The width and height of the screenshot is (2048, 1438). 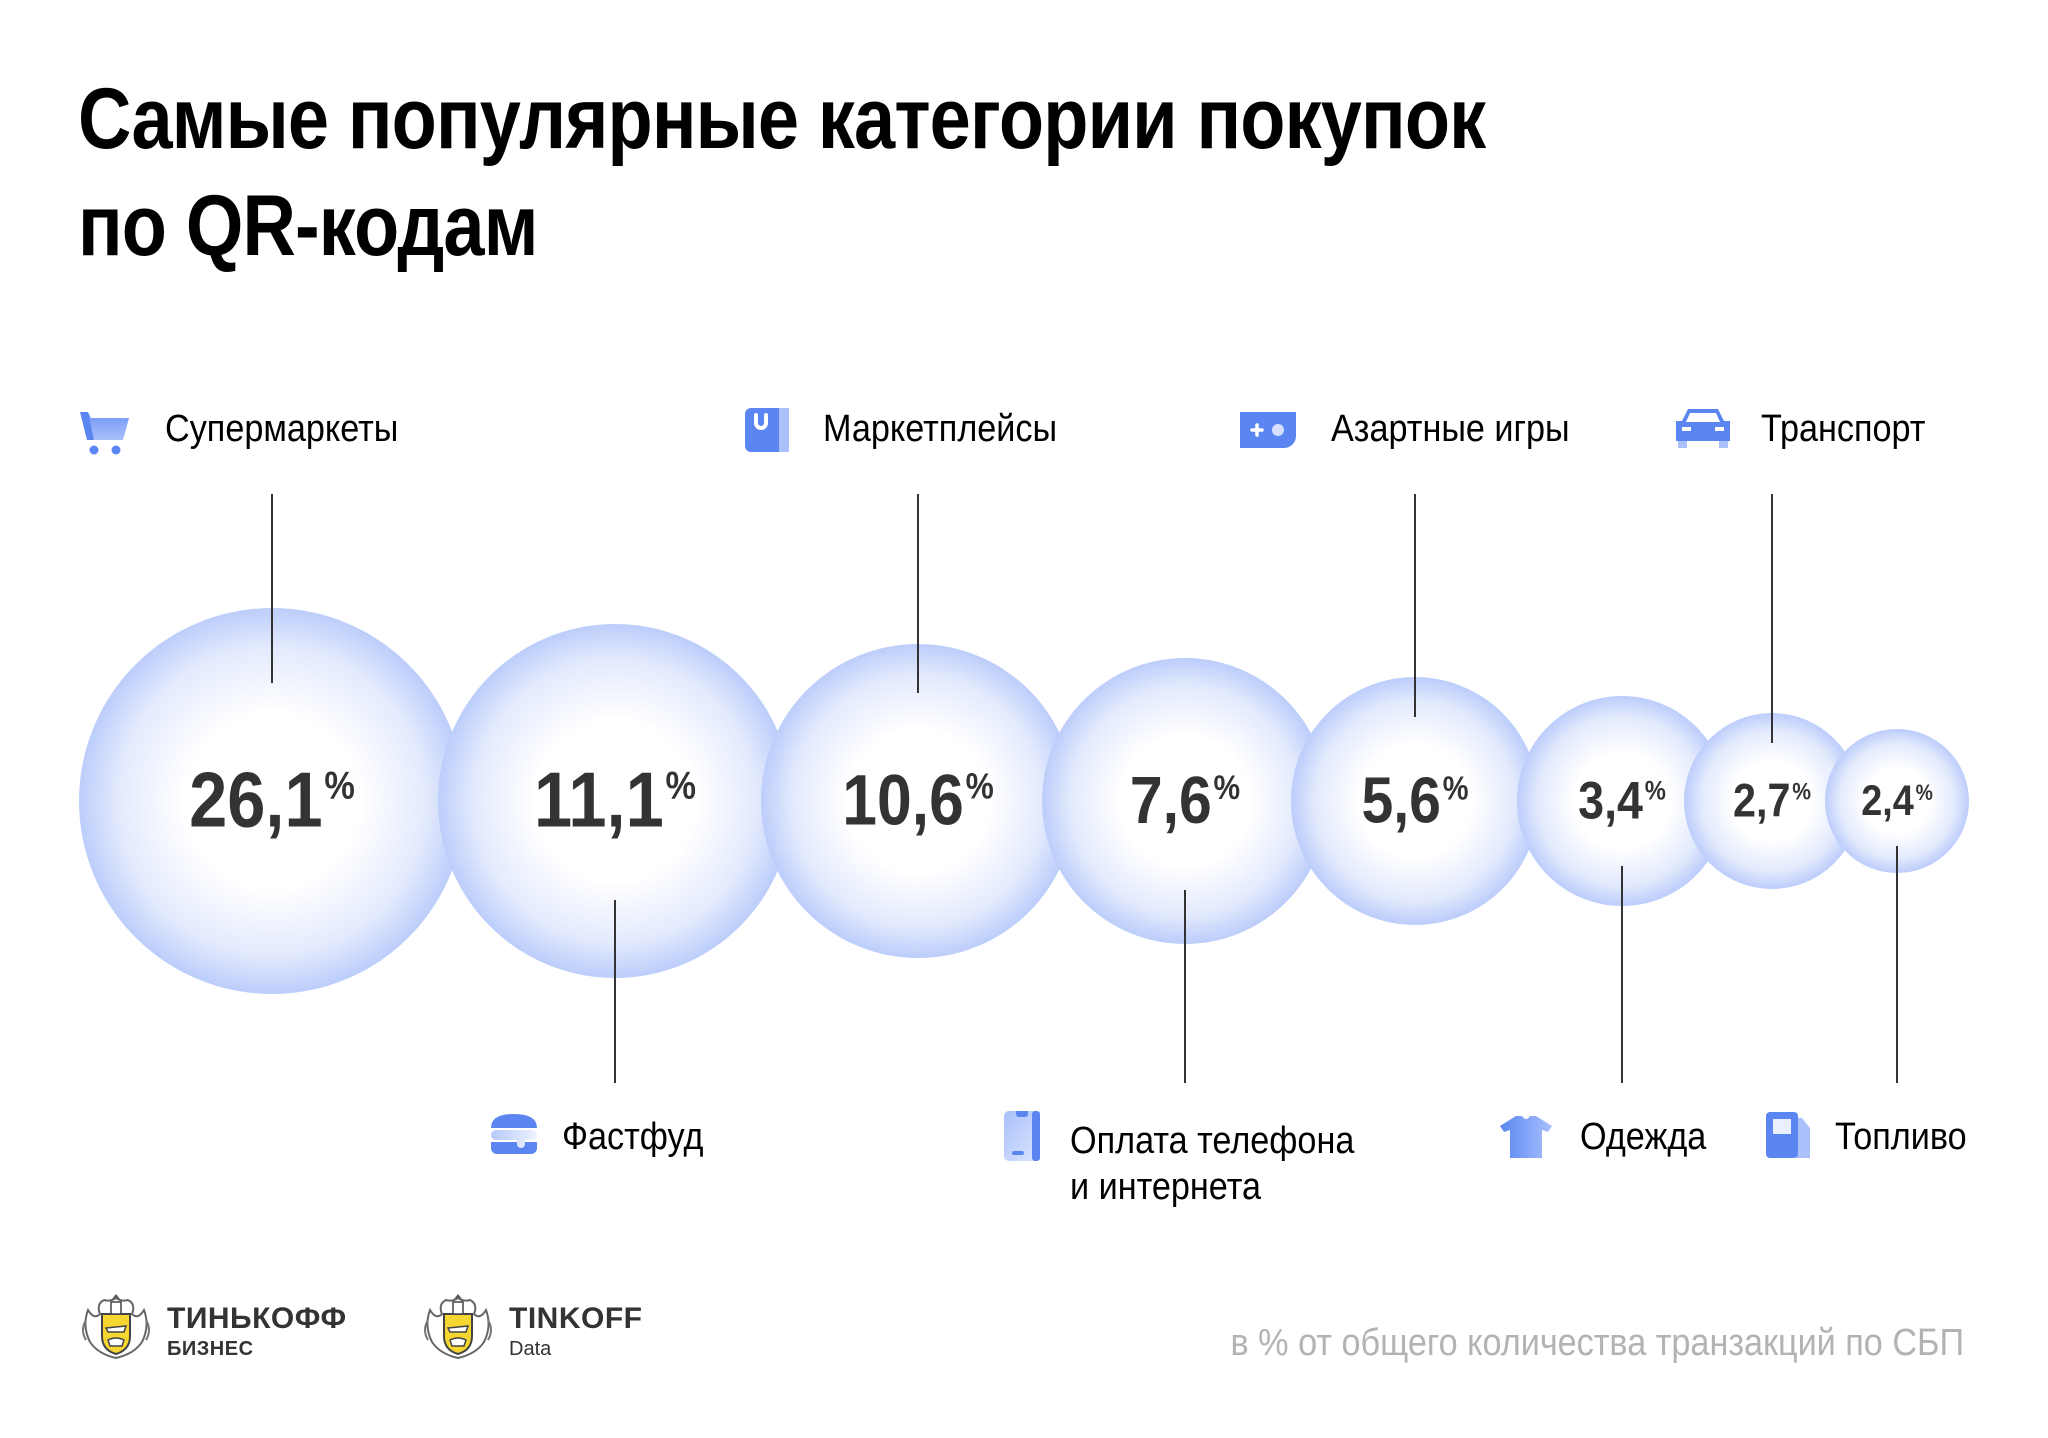 I want to click on category-label: Супермаркеты, so click(x=281, y=429).